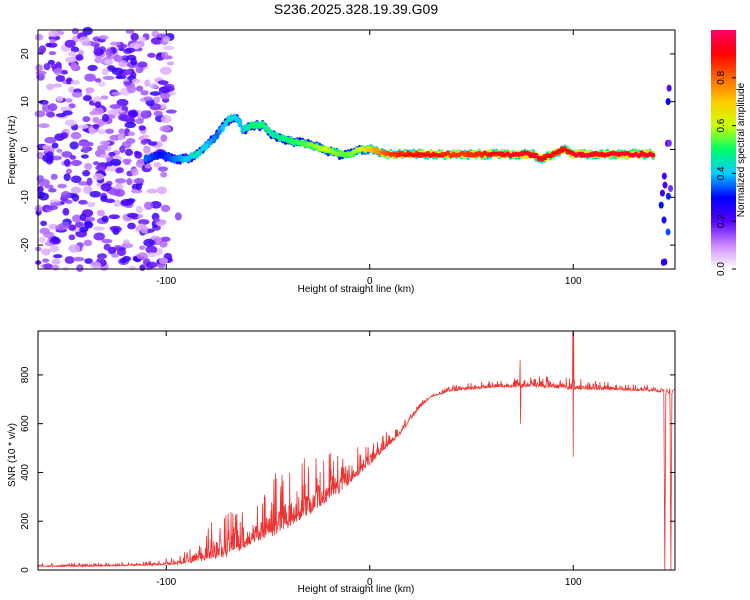 The height and width of the screenshot is (600, 750). Describe the element at coordinates (25, 423) in the screenshot. I see `y-tick-label: 600` at that location.